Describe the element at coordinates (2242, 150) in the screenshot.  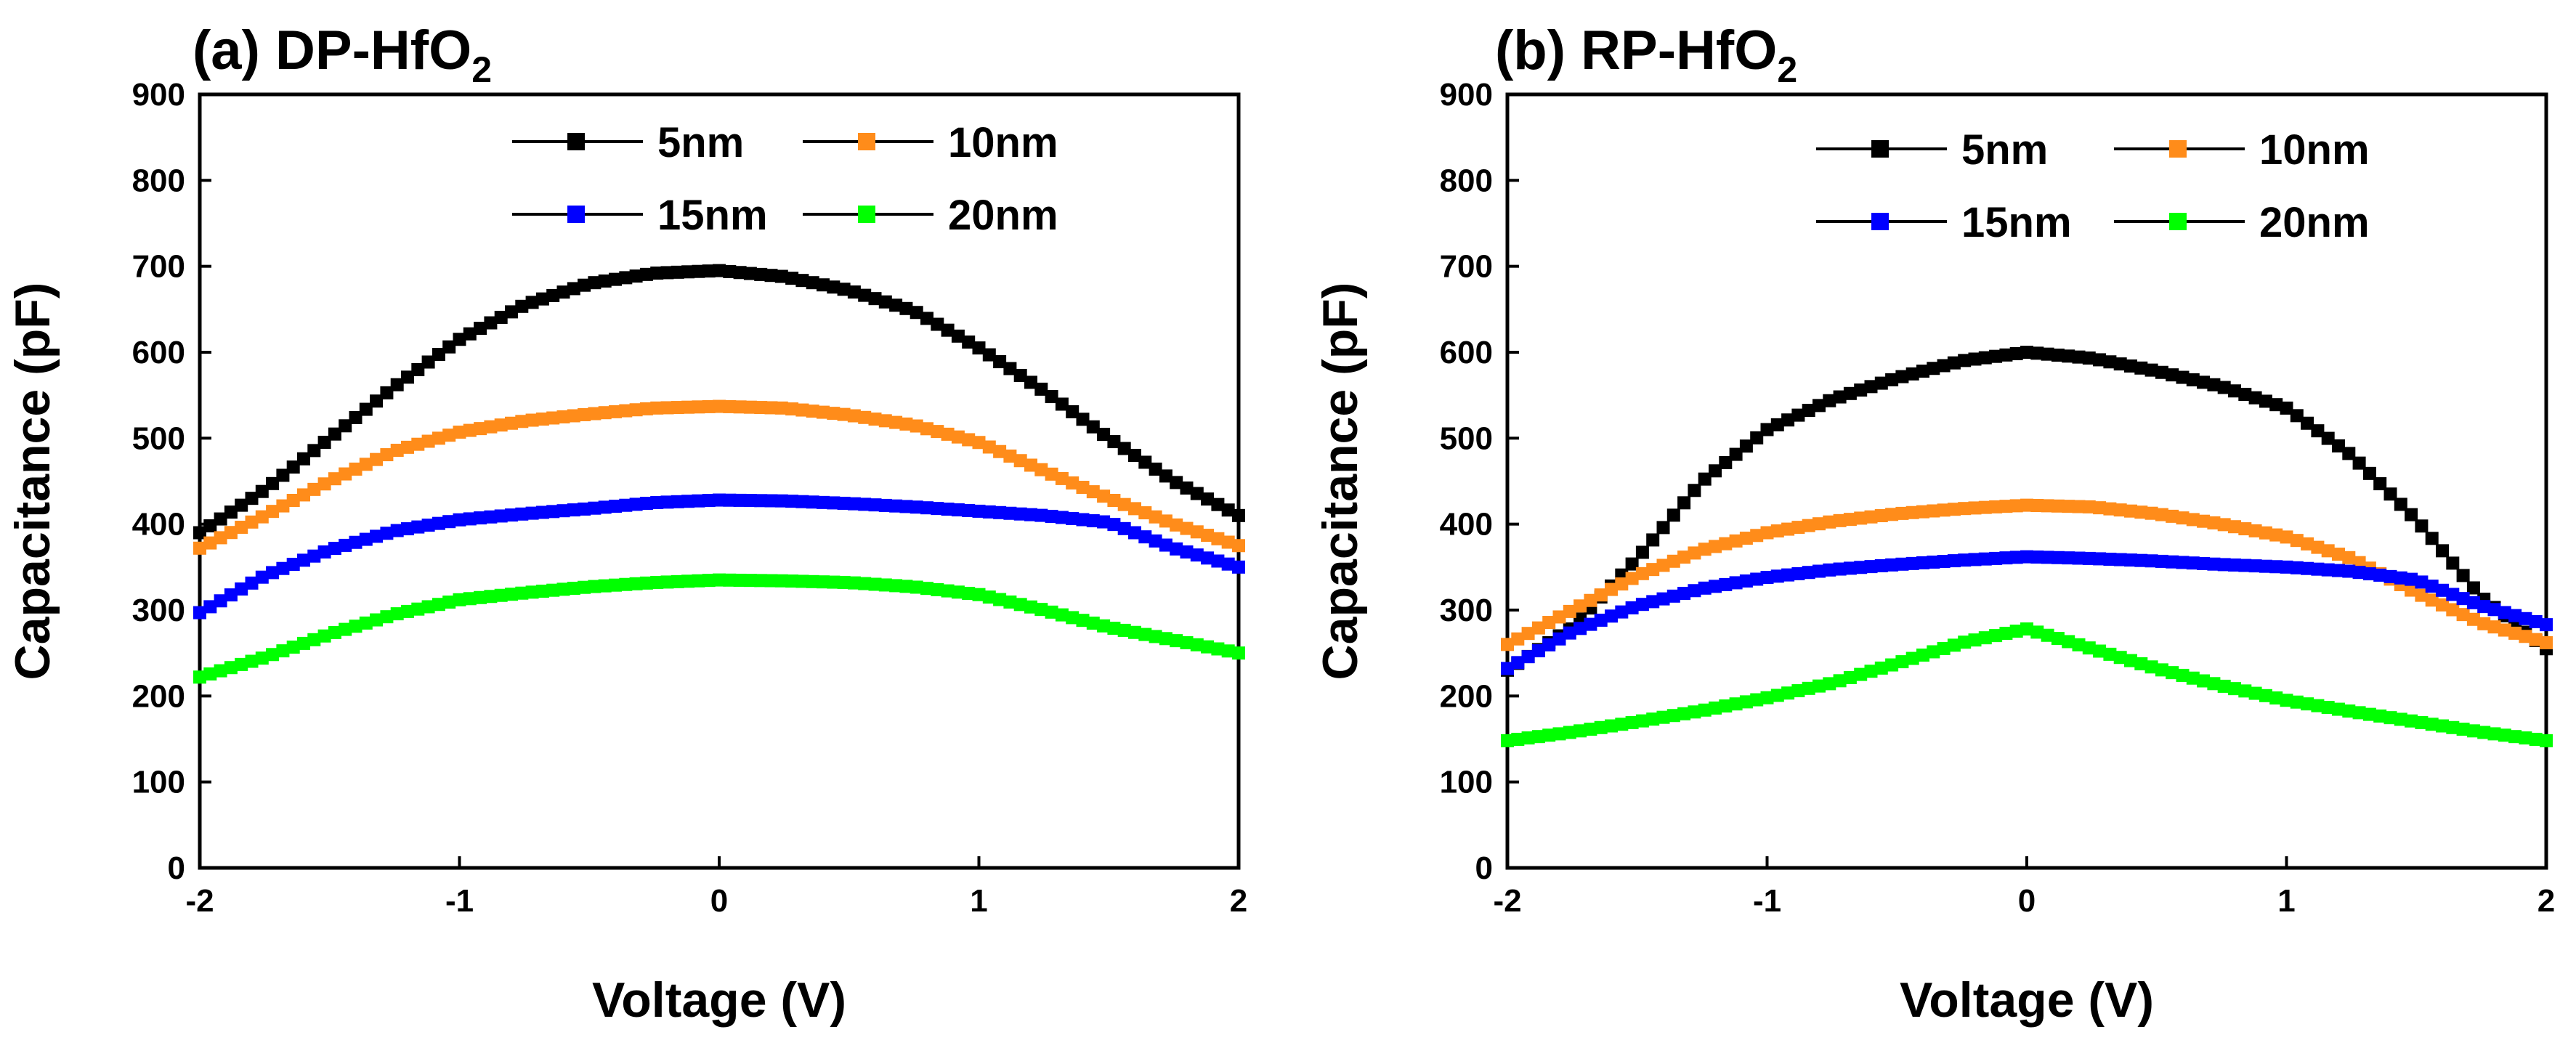
I see `legend-item-10nm: 10nm` at that location.